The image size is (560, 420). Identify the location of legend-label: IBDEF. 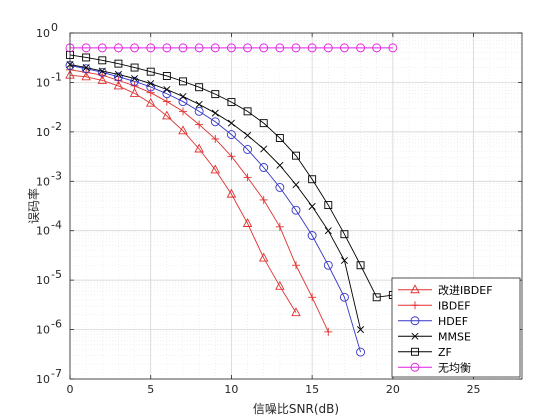
(454, 305).